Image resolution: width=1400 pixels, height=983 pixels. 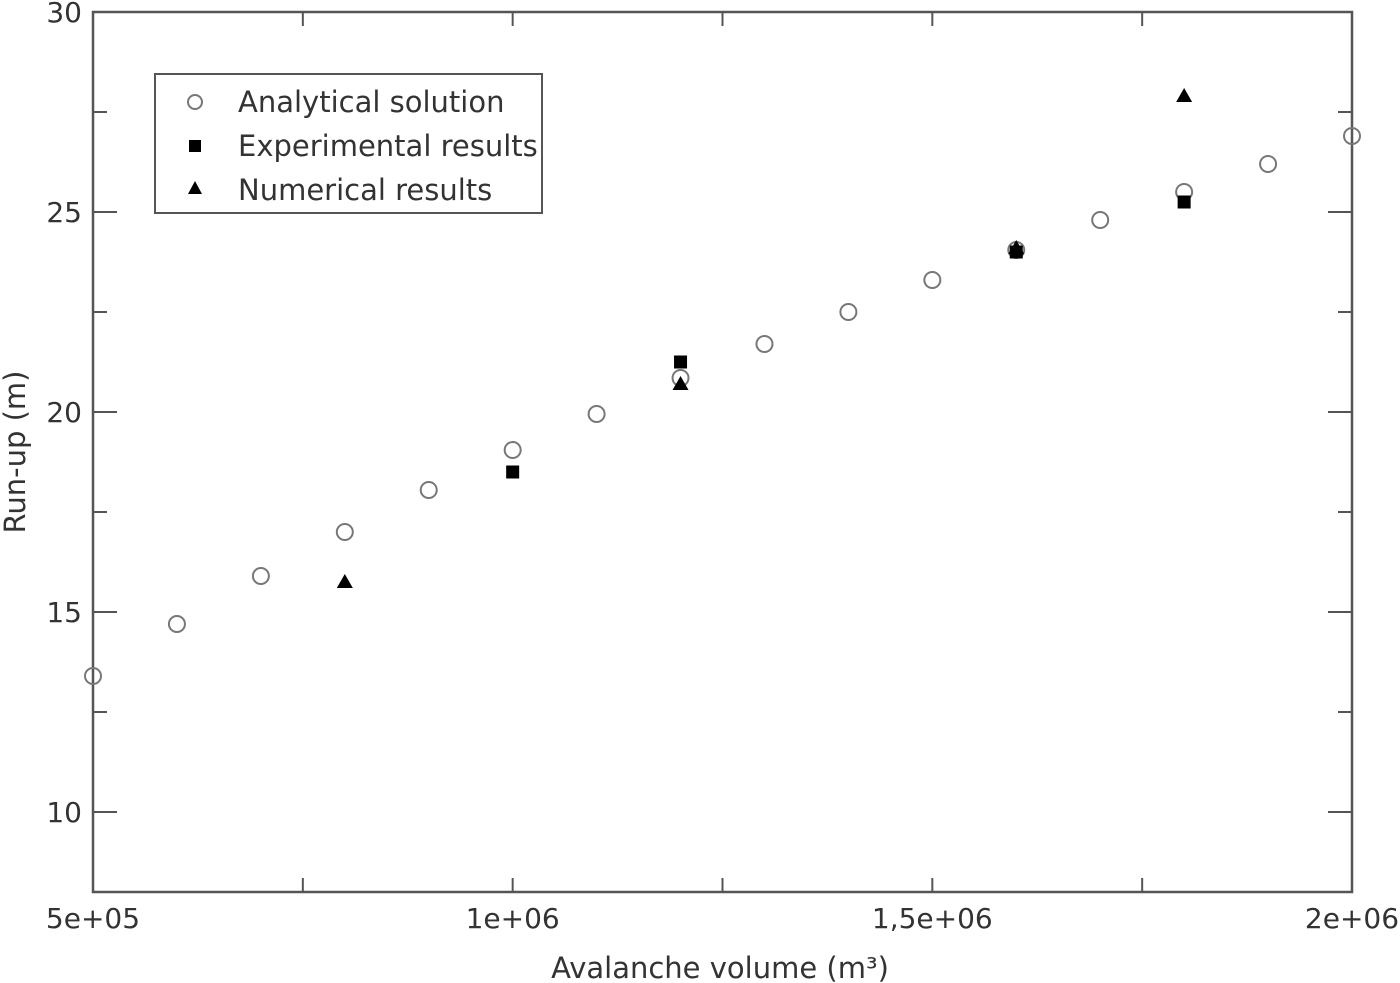 I want to click on legend-marker-analytical, so click(x=195, y=102).